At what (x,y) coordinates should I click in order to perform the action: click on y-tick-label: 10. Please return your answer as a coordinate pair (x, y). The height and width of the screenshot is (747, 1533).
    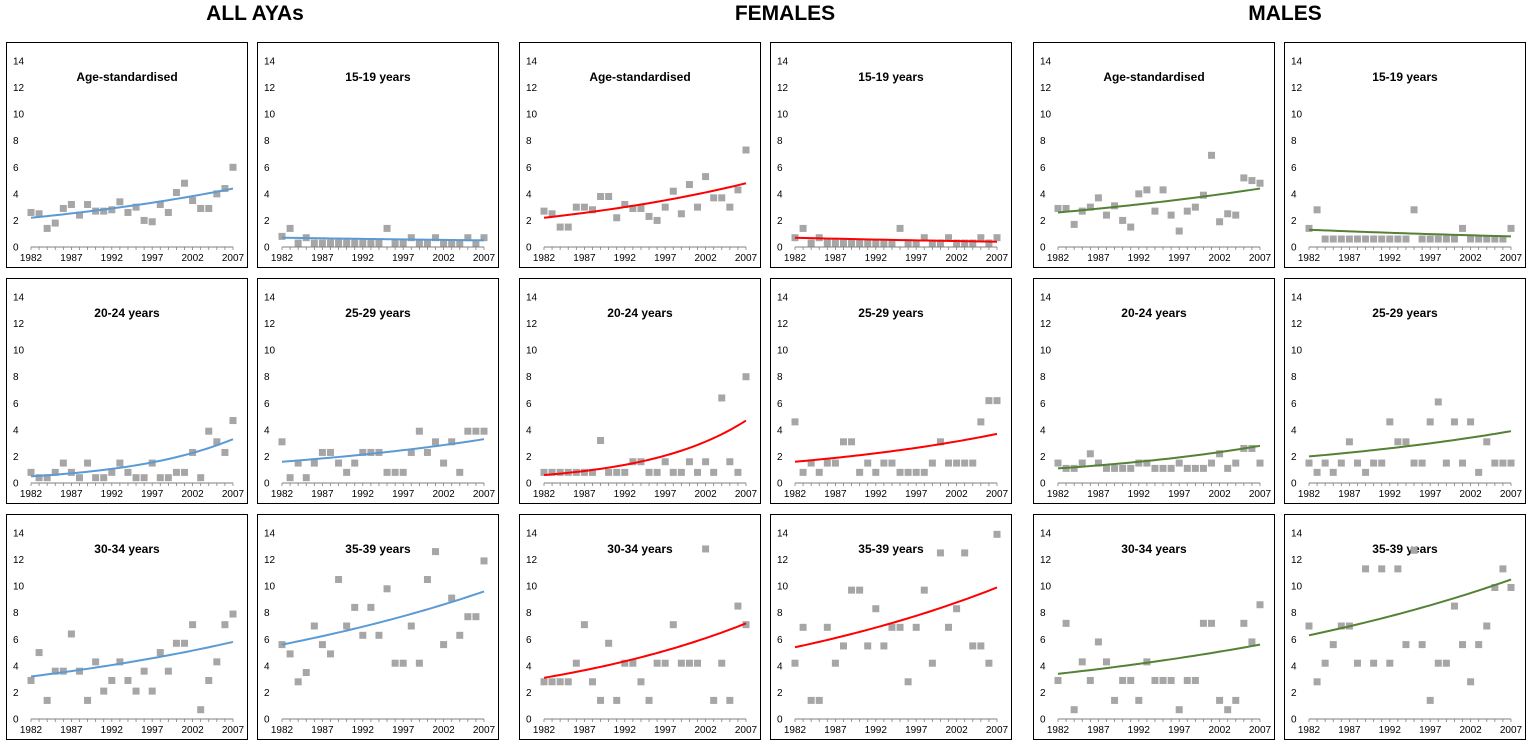
    Looking at the image, I should click on (532, 351).